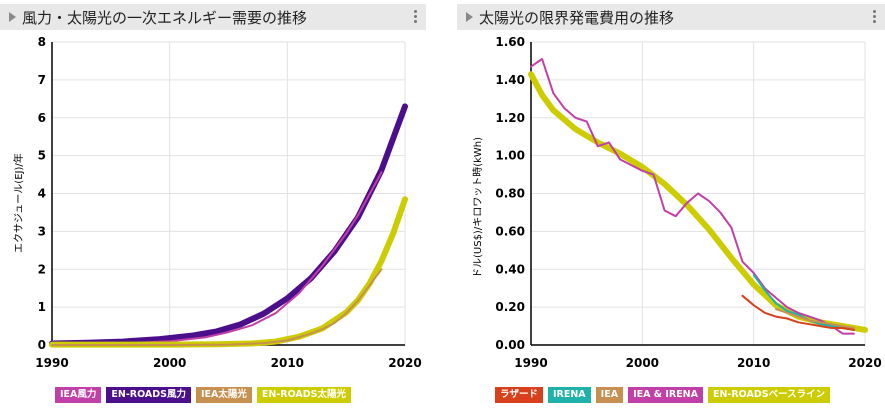 The image size is (885, 410). What do you see at coordinates (510, 156) in the screenshot?
I see `y-tick-label: 1.00` at bounding box center [510, 156].